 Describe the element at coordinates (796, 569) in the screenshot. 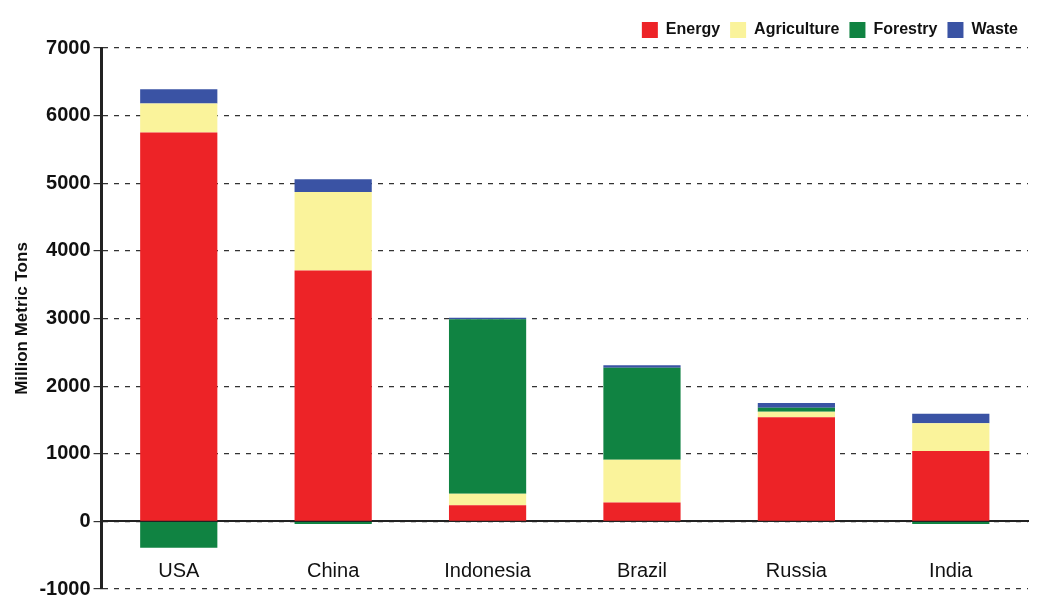

I see `x-tick-label: Russia` at that location.